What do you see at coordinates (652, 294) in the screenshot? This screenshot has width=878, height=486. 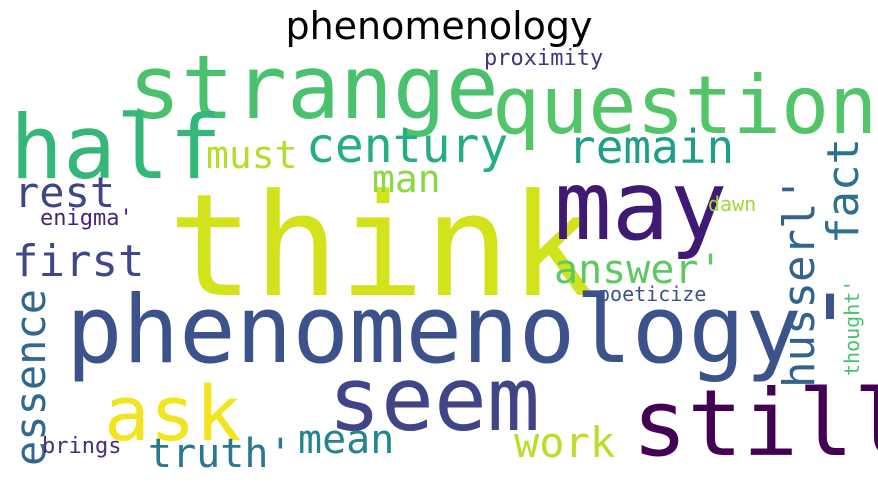 I see `cloud-word-poeticize: poeticize` at bounding box center [652, 294].